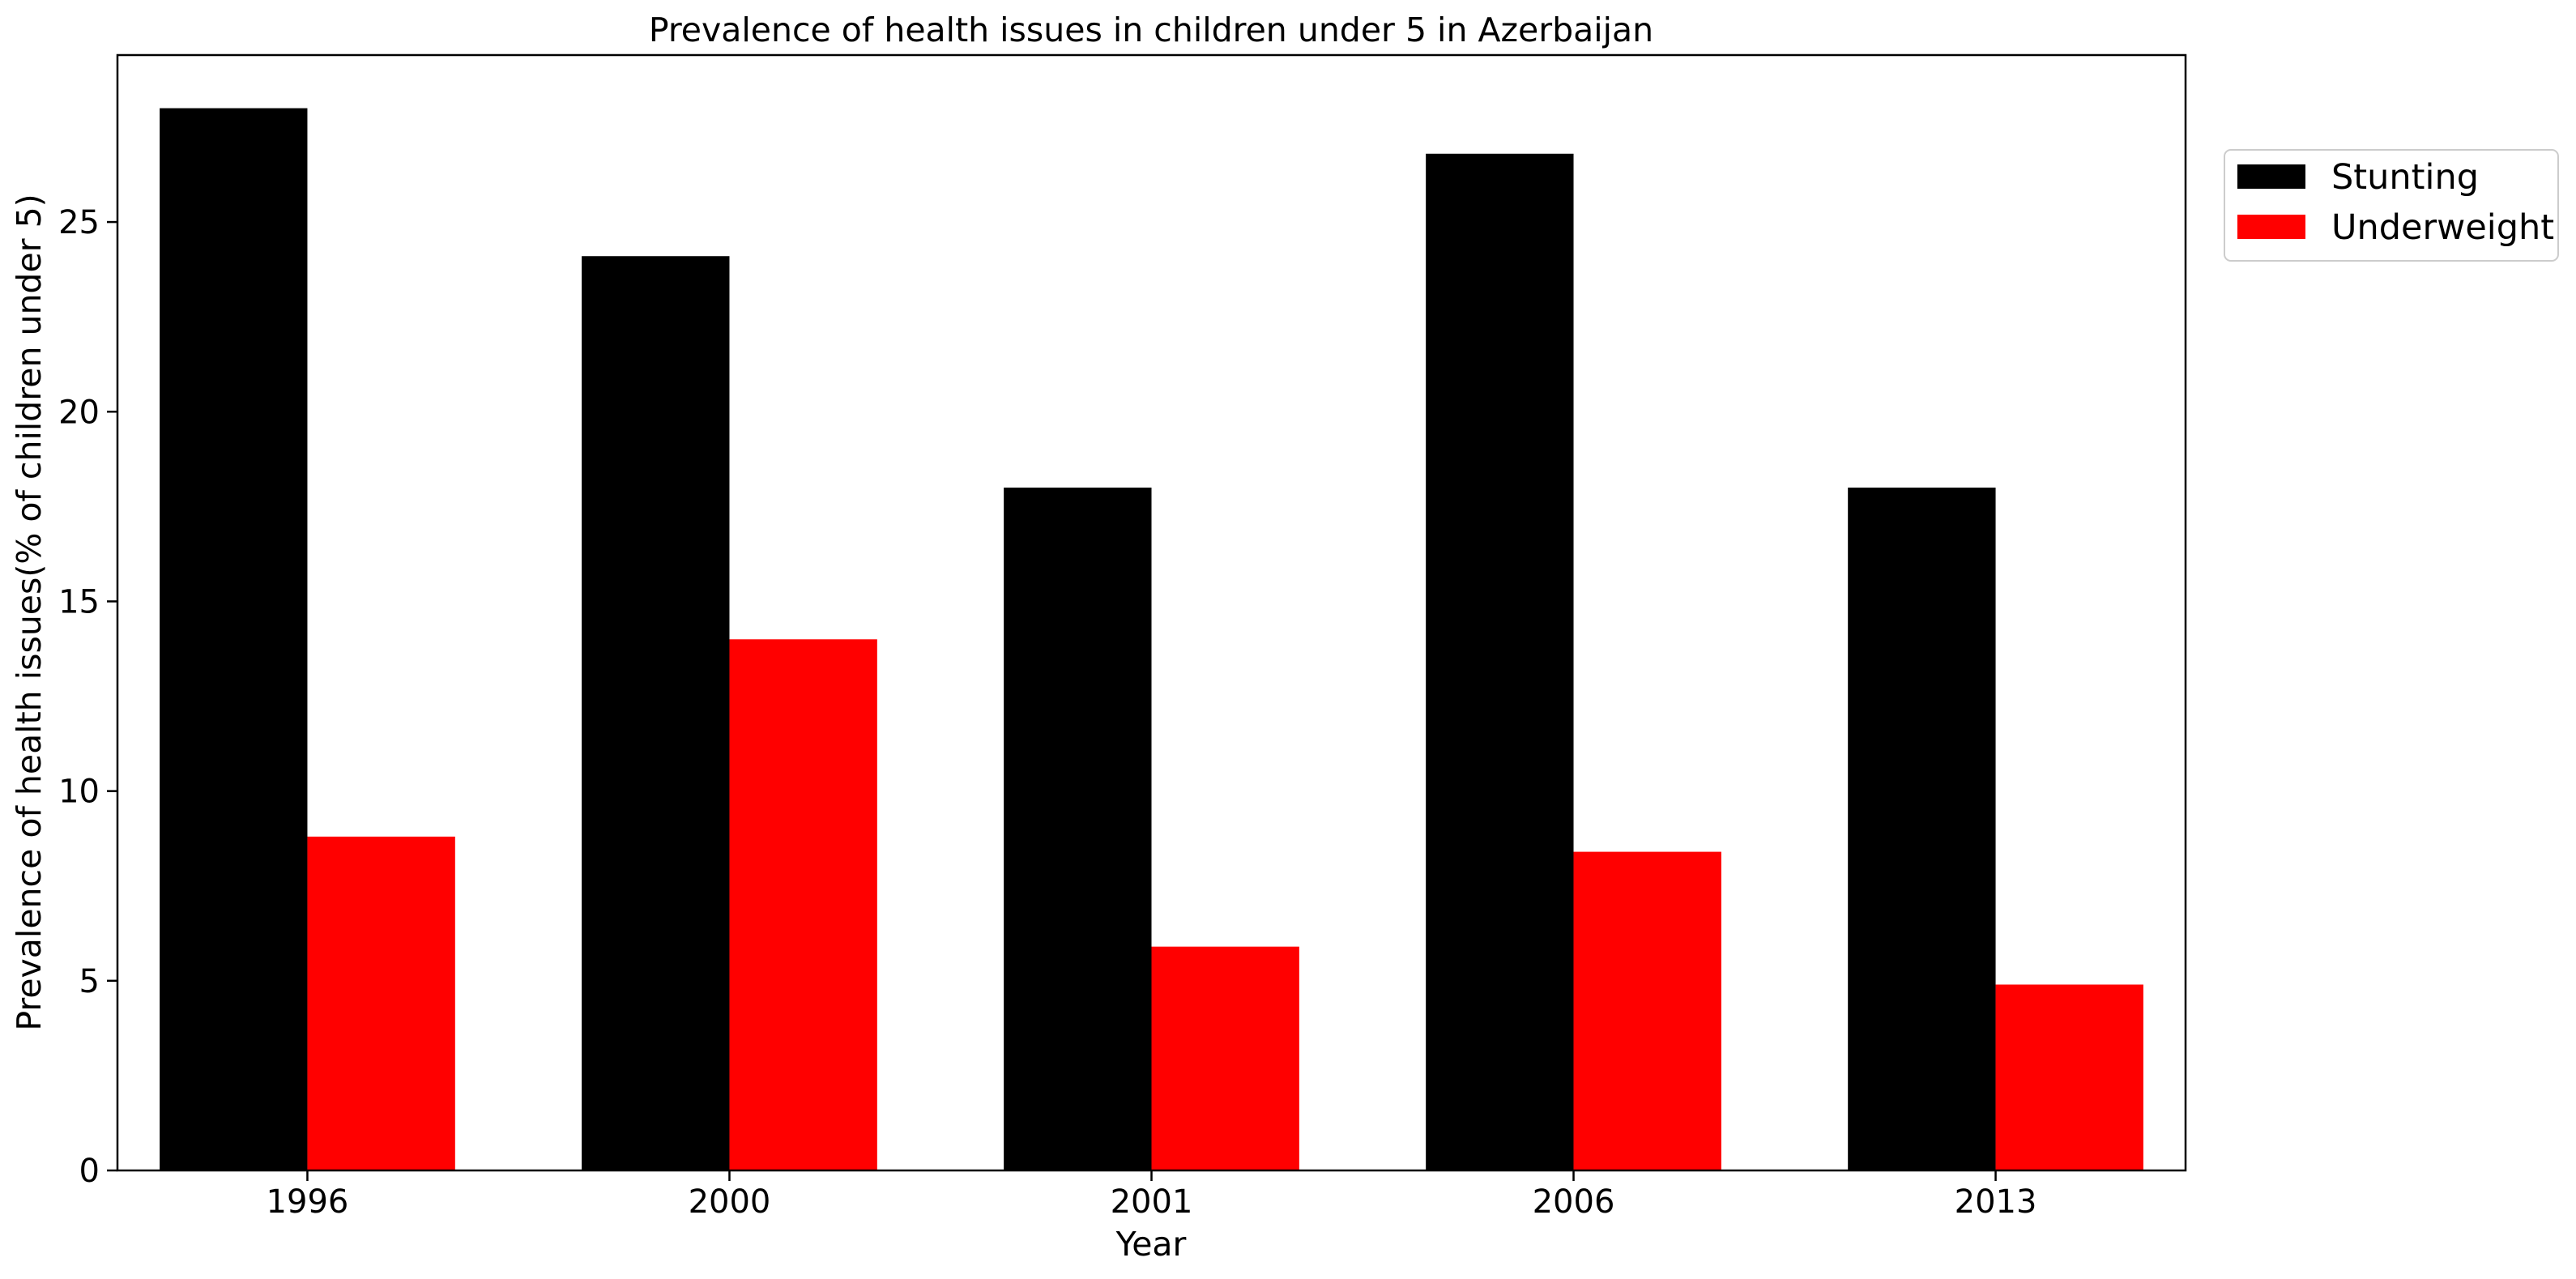  I want to click on x-tick-label: 2000, so click(730, 1202).